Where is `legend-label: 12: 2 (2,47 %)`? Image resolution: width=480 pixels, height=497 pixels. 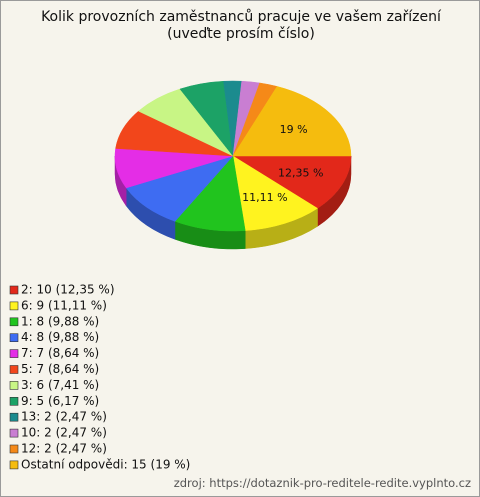
legend-label: 12: 2 (2,47 %) is located at coordinates (64, 449).